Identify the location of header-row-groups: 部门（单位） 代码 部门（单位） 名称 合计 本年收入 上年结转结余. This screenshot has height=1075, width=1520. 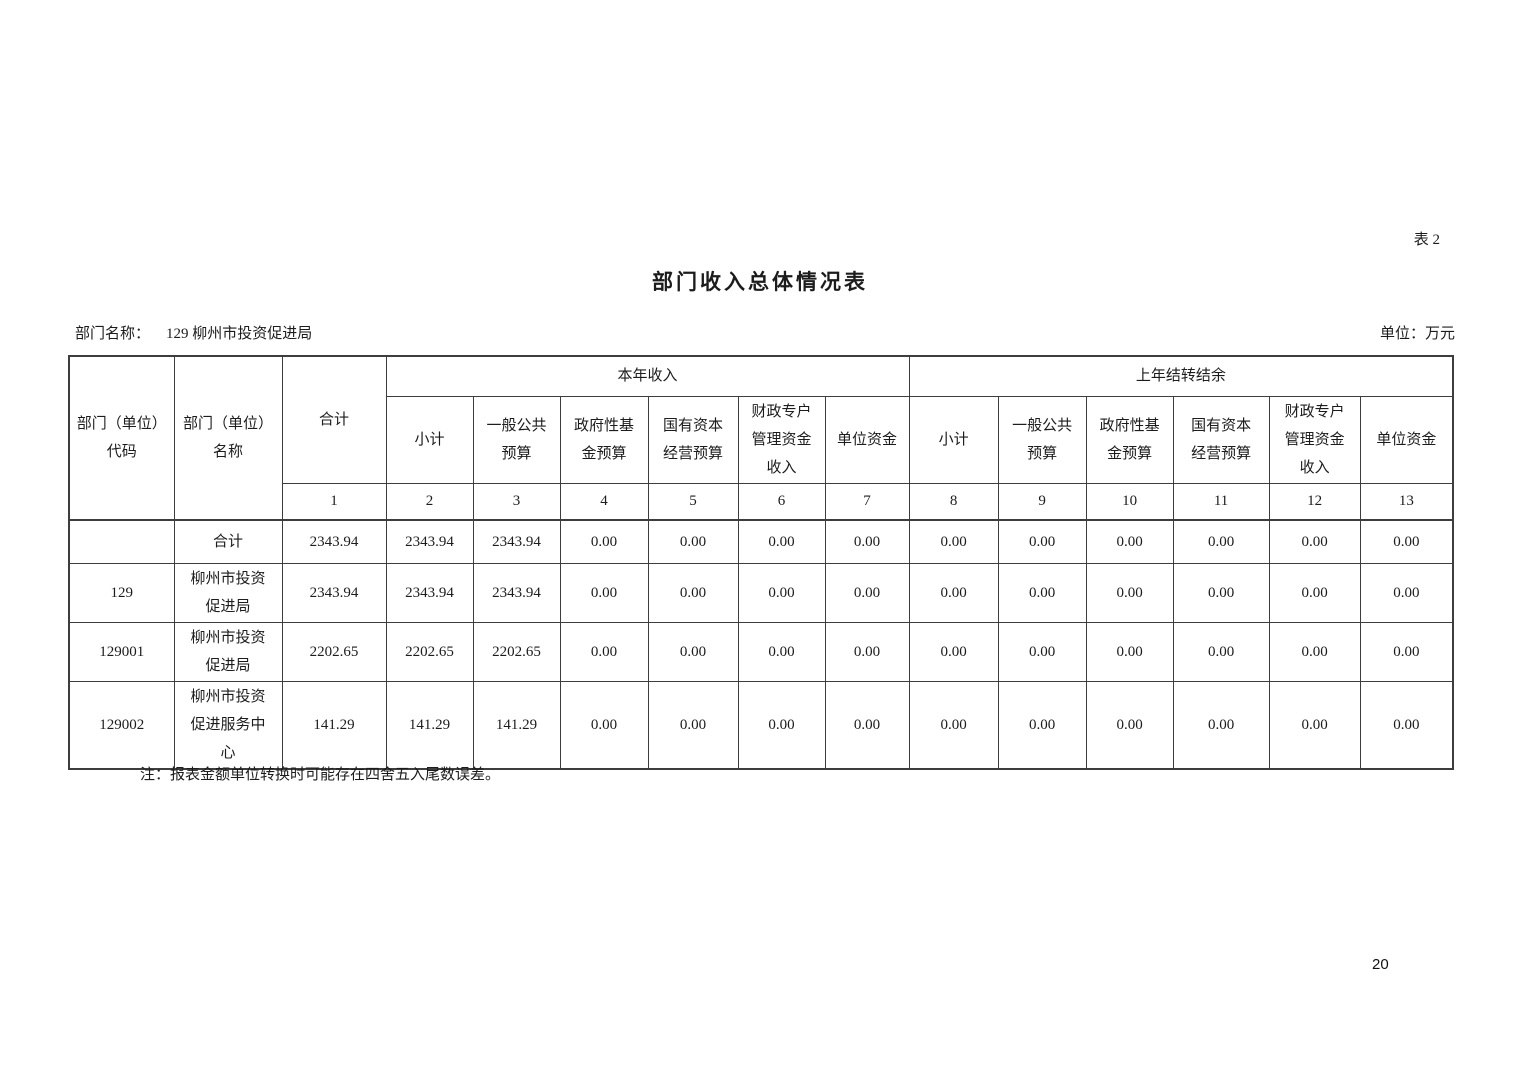
(761, 438).